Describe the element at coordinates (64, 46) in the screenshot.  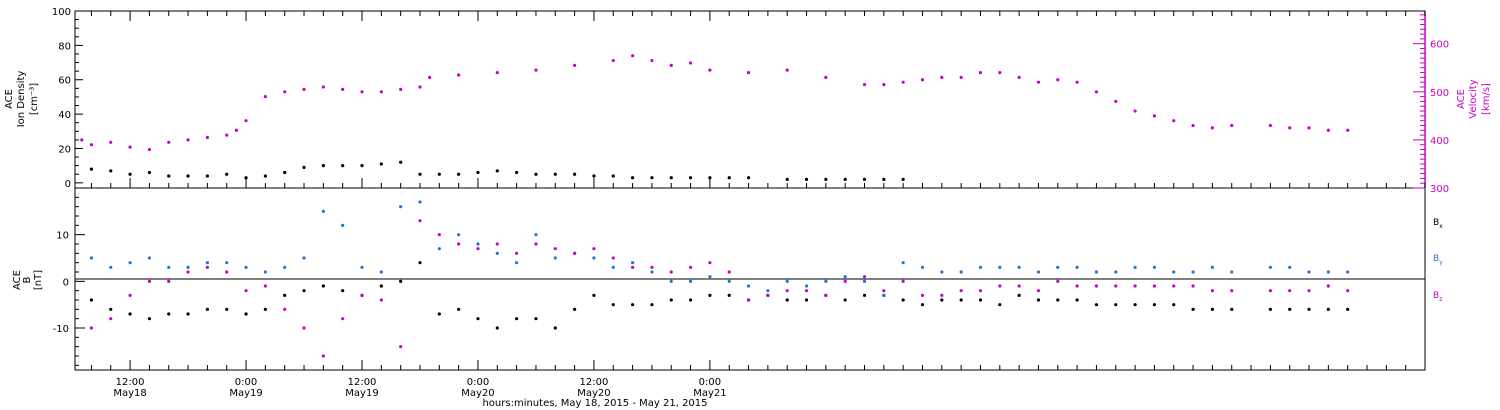
I see `top-left-ytick-label: 80` at that location.